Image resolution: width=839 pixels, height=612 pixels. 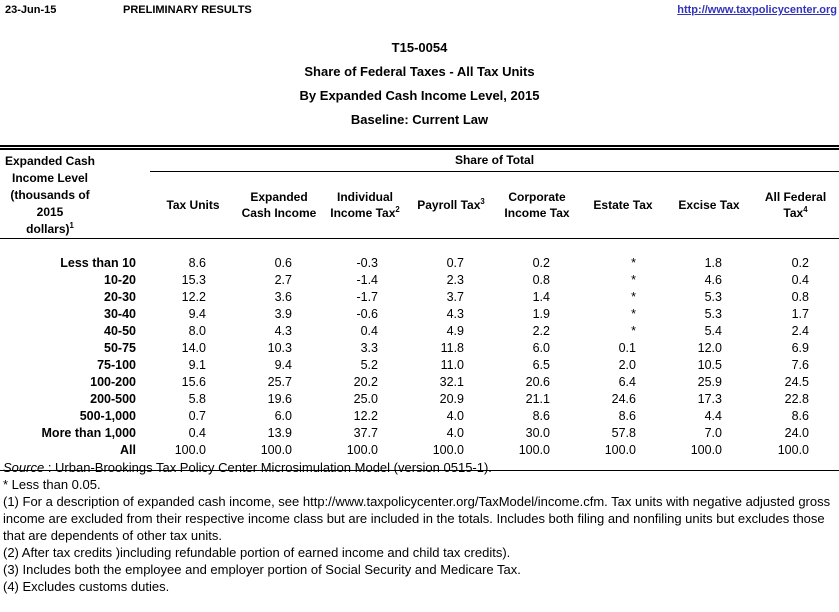 I want to click on table-row: 75-100 9.1 9.4 5.2 11.0 6.5 2.0 10.5 7.6, so click(x=419, y=365).